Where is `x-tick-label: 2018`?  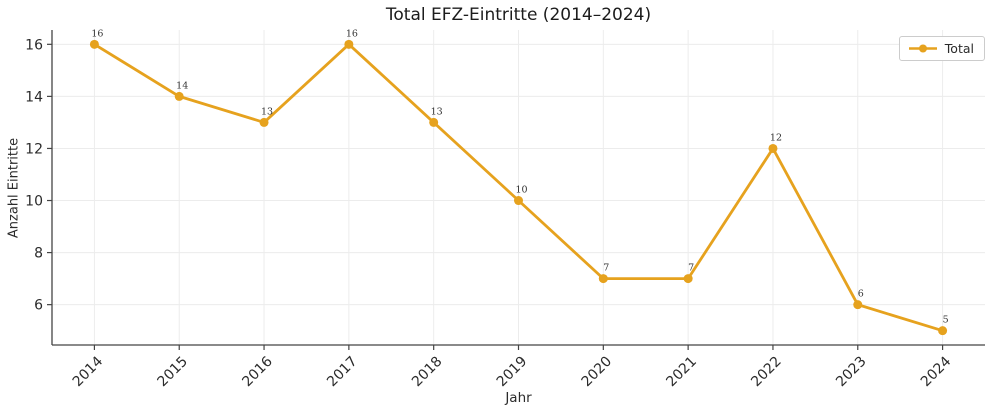
x-tick-label: 2018 is located at coordinates (427, 372).